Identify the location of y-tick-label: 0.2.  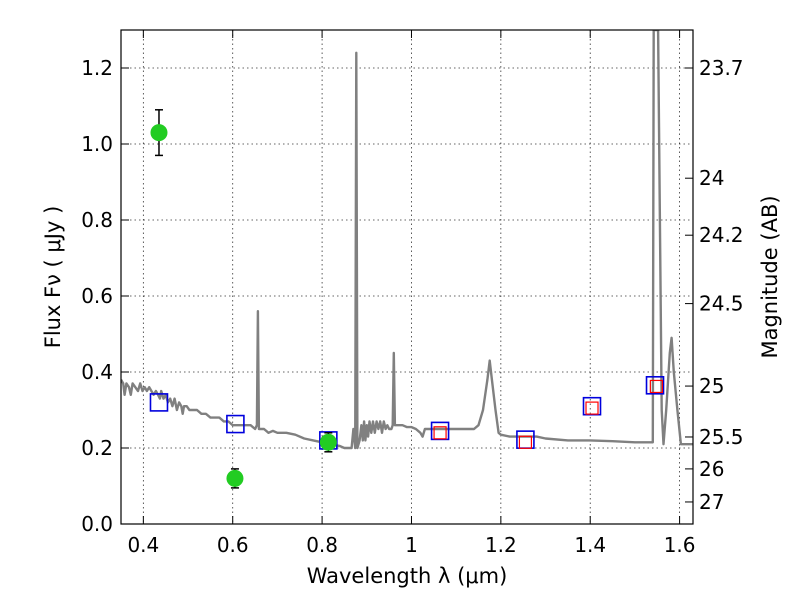
(97, 448).